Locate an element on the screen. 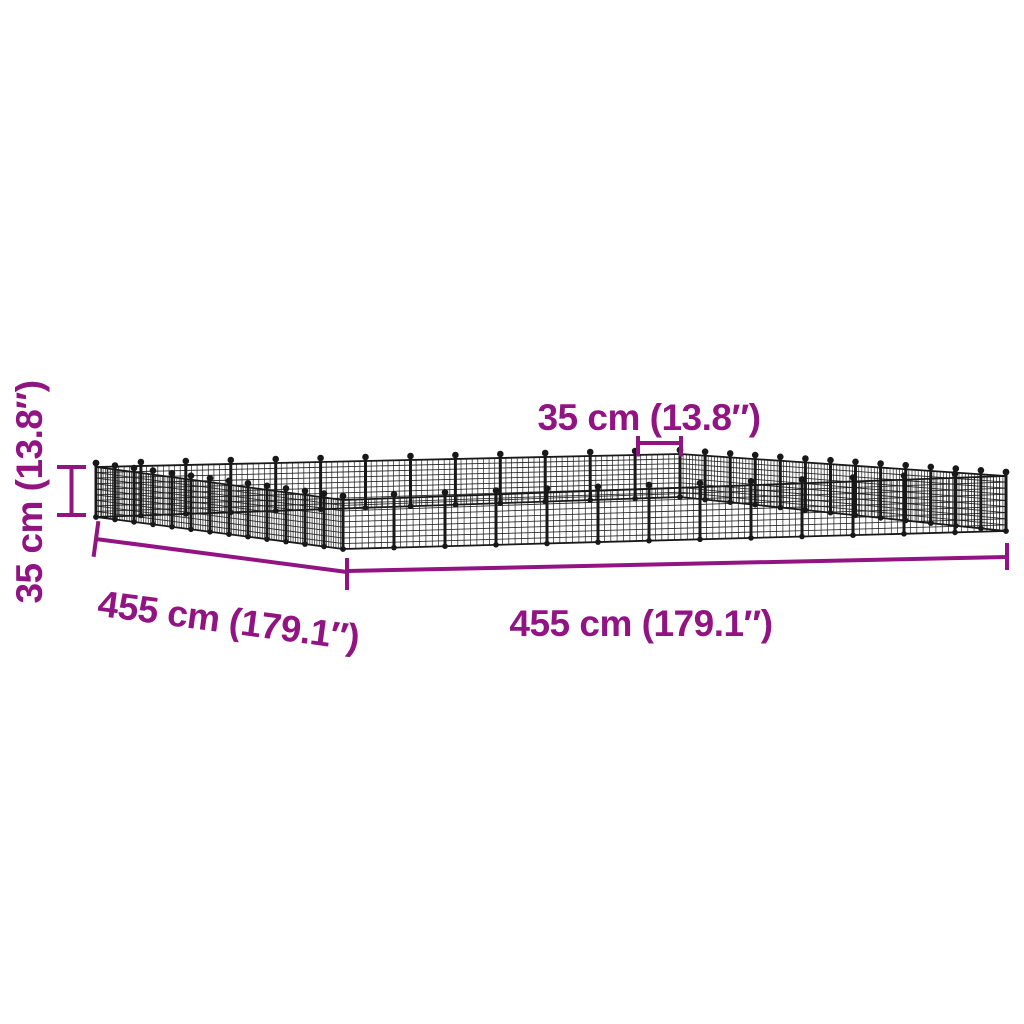 This screenshot has height=1024, width=1024. playpen-mesh is located at coordinates (551, 499).